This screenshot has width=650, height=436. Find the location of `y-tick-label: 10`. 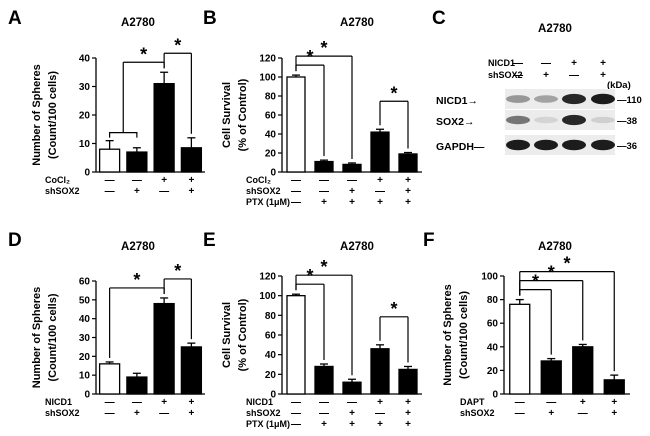

y-tick-label: 10 is located at coordinates (85, 376).